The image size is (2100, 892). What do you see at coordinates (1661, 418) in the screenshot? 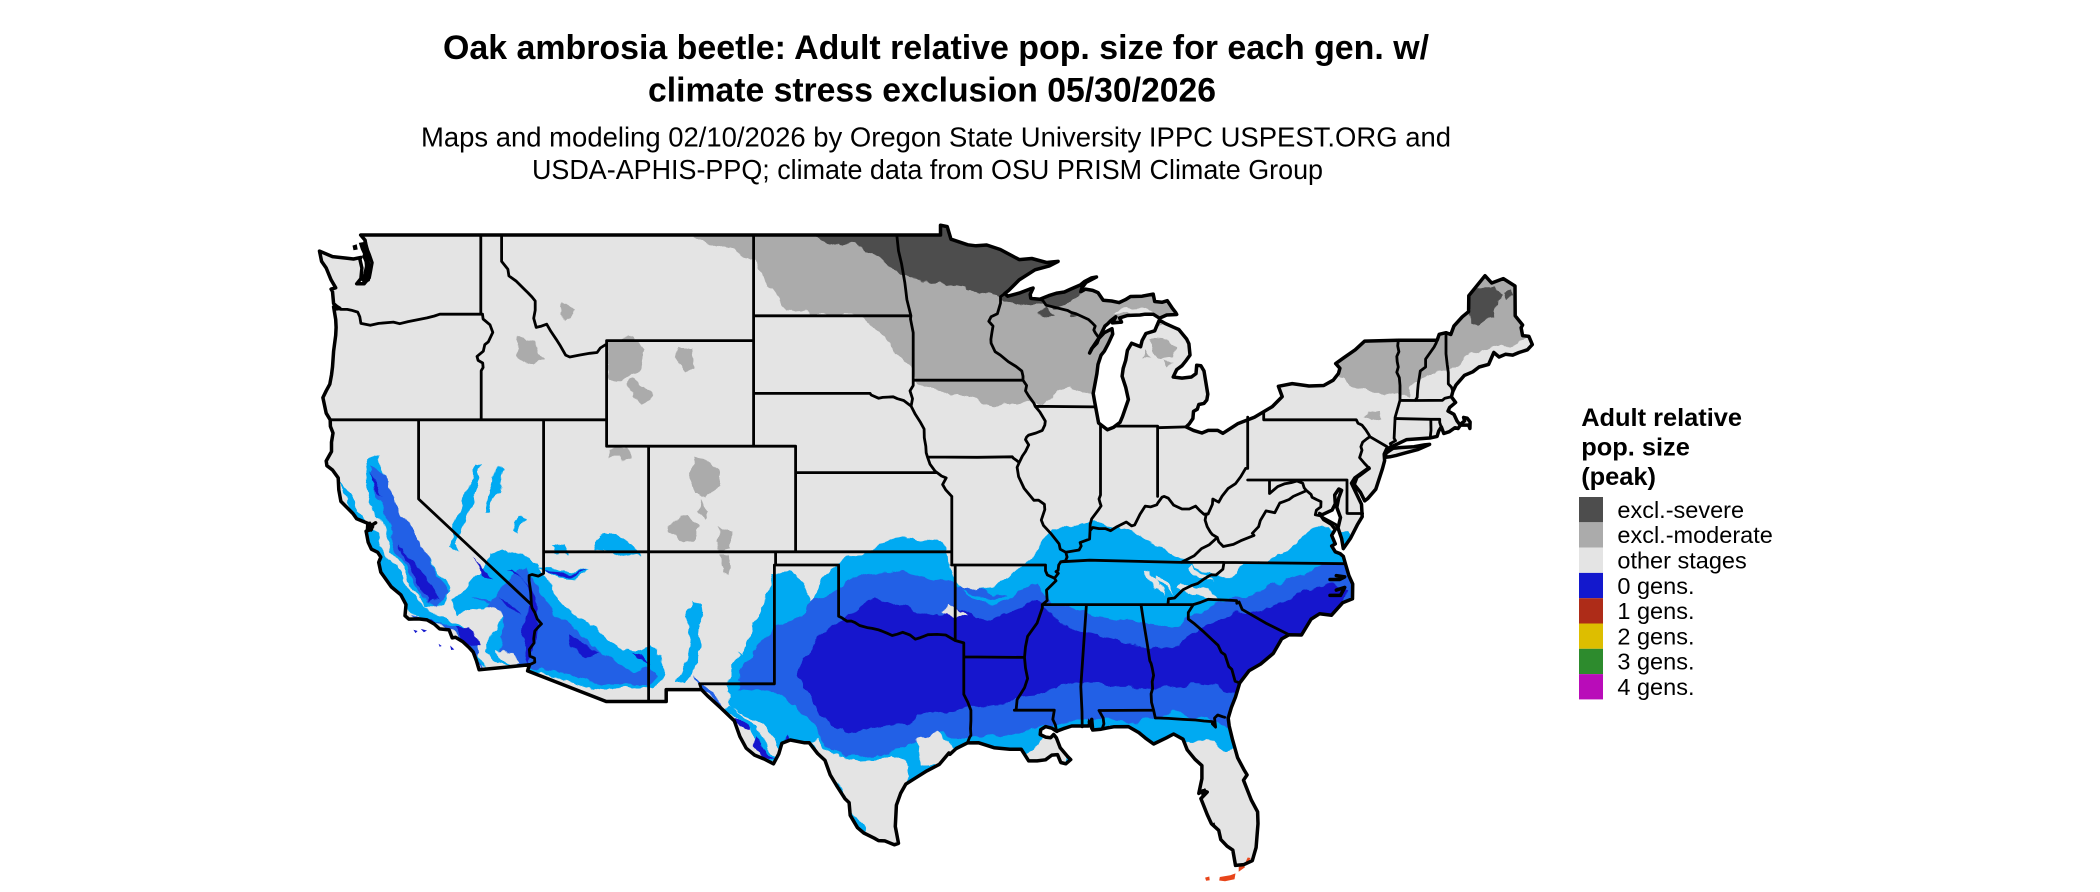
I see `svg-text: Adult relative` at bounding box center [1661, 418].